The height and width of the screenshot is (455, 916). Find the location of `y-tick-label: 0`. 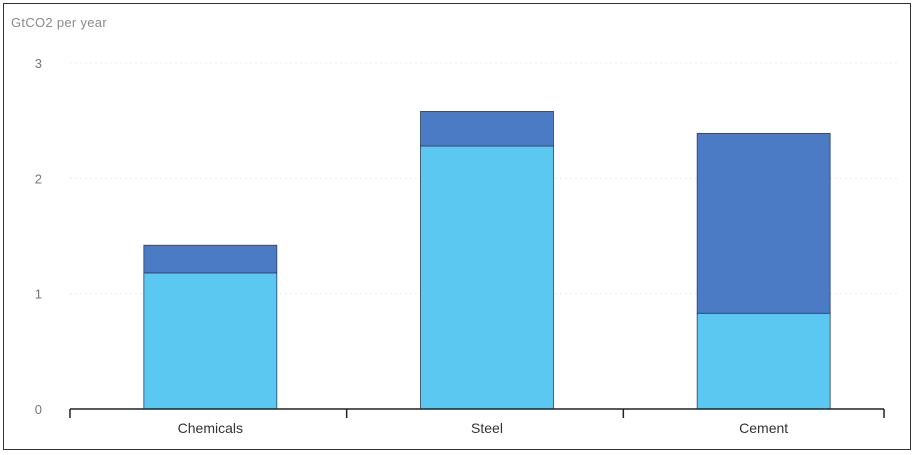

y-tick-label: 0 is located at coordinates (38, 409).